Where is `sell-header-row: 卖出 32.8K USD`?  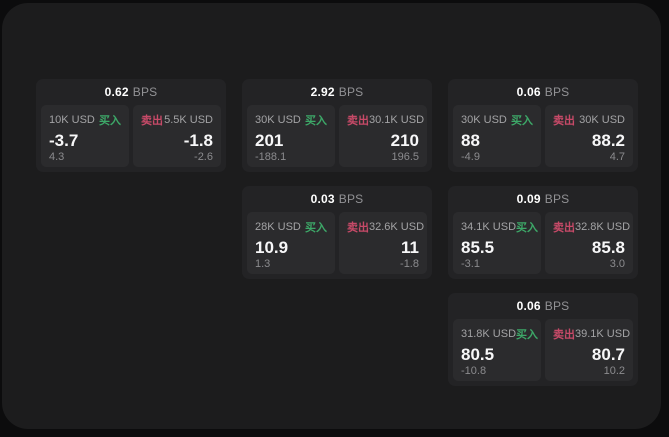 sell-header-row: 卖出 32.8K USD is located at coordinates (591, 227).